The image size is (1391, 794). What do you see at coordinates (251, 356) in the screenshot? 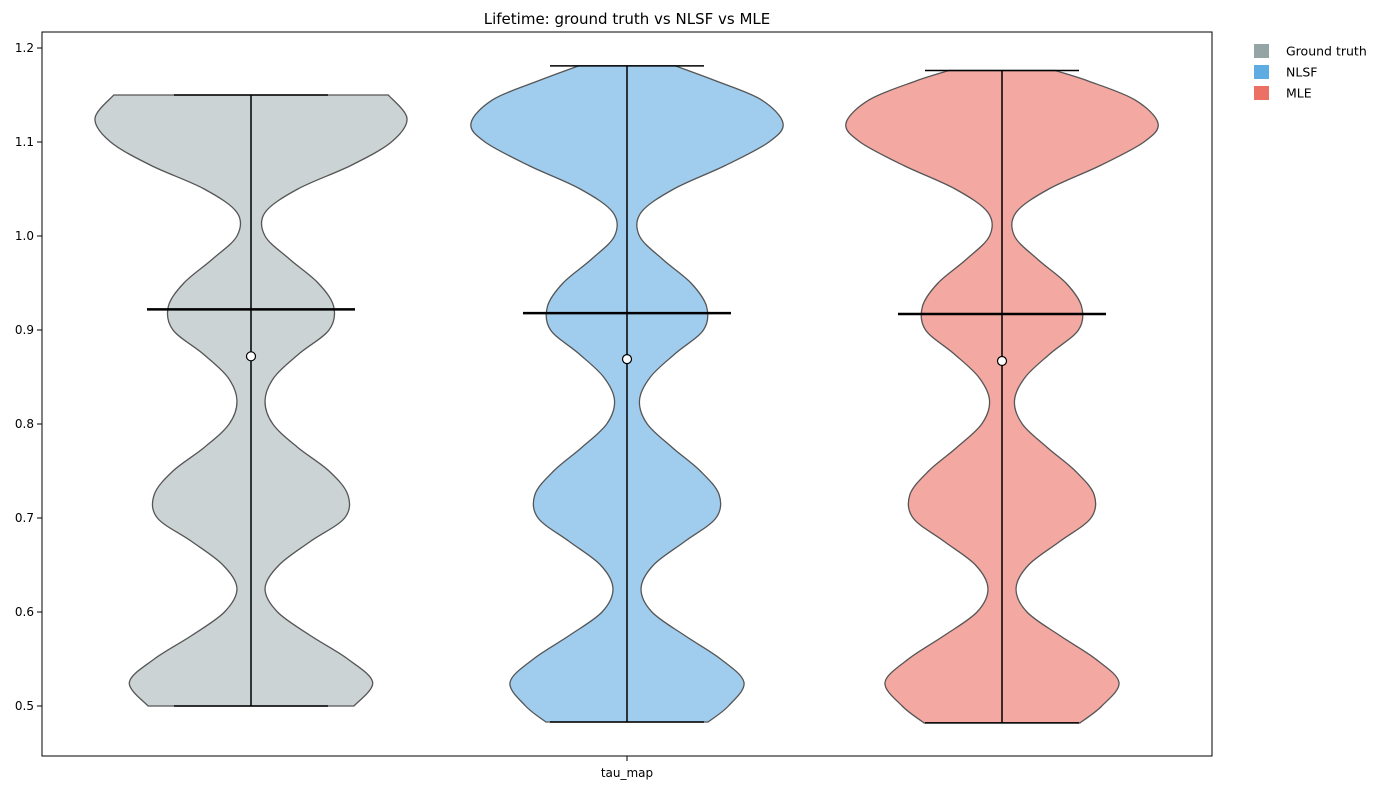
I see `median-point-ground-truth` at bounding box center [251, 356].